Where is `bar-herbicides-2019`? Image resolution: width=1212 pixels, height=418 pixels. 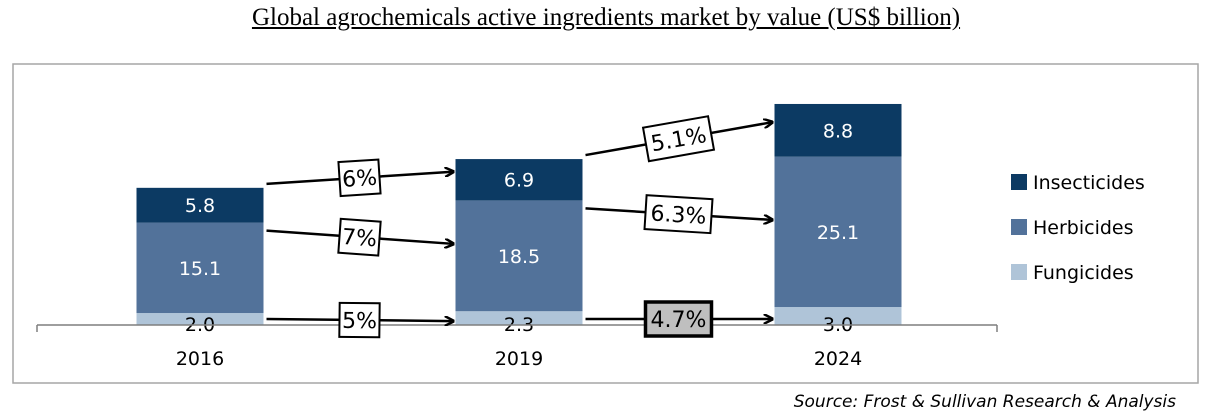 bar-herbicides-2019 is located at coordinates (519, 256).